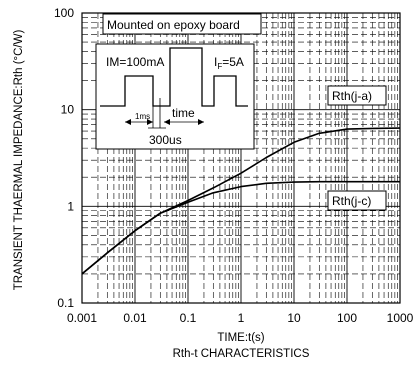 Image resolution: width=415 pixels, height=366 pixels. Describe the element at coordinates (400, 318) in the screenshot. I see `x-tick-label: 1000` at that location.